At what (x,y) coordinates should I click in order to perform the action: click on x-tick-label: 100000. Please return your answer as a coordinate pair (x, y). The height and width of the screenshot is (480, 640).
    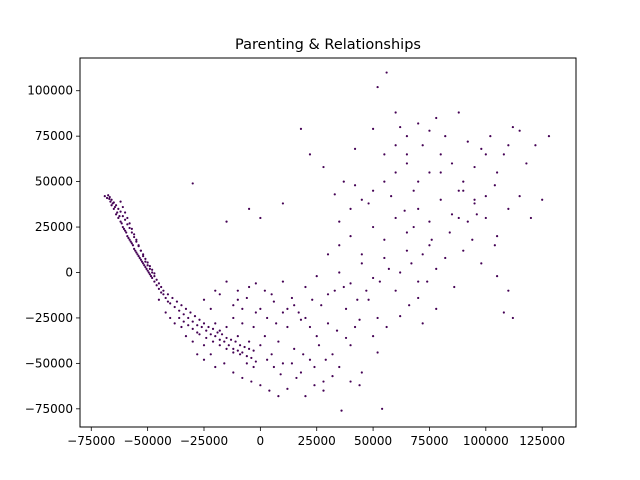
    Looking at the image, I should click on (486, 441).